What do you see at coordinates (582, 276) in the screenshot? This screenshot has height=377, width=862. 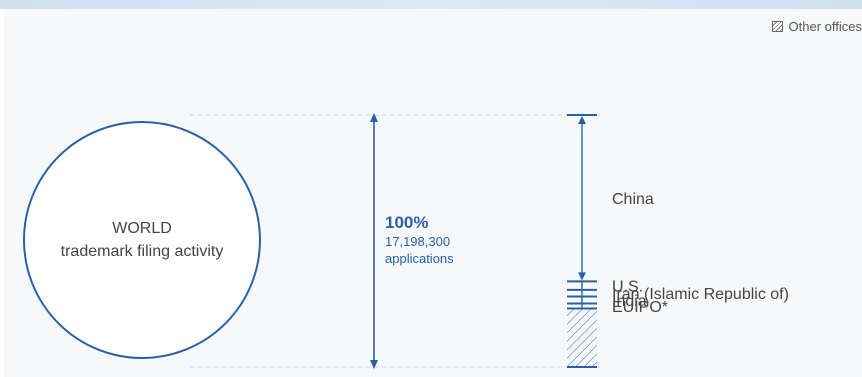 I see `segment-arrow-bottom-china` at bounding box center [582, 276].